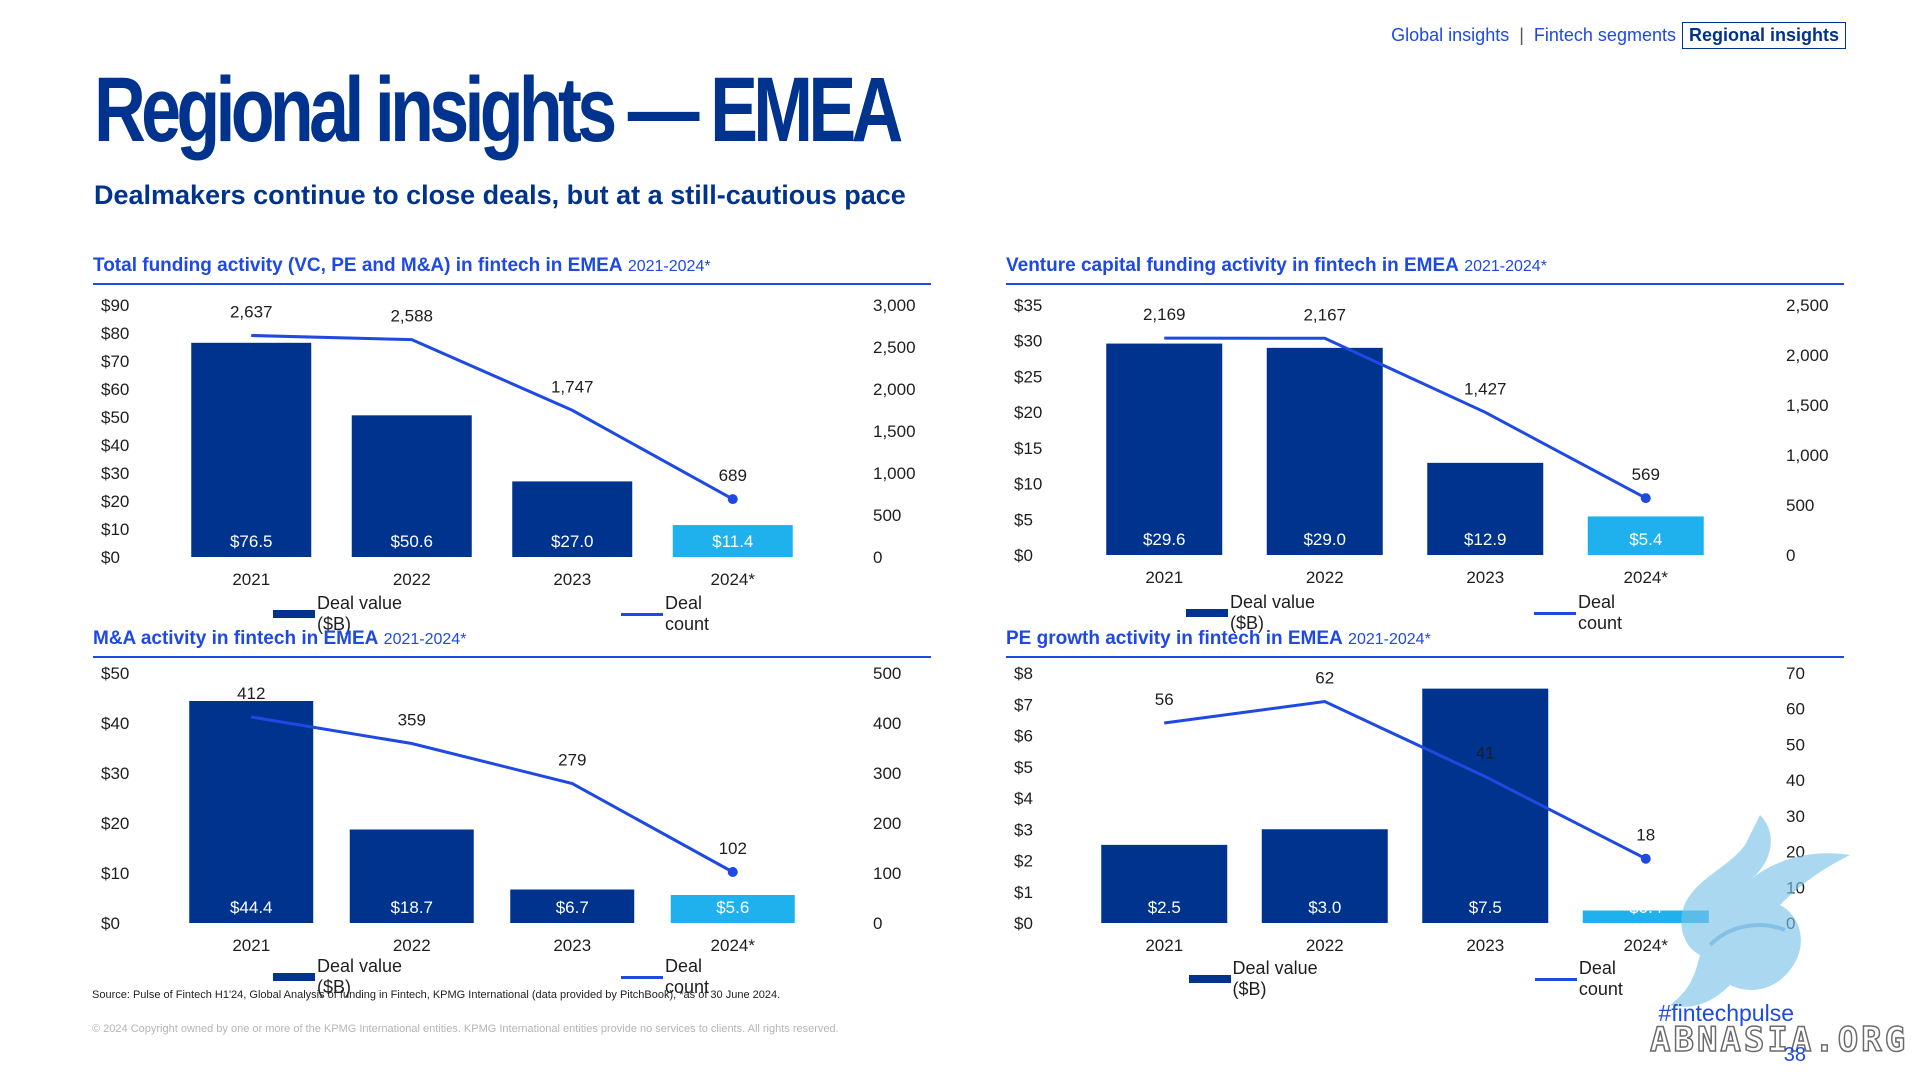  Describe the element at coordinates (1028, 376) in the screenshot. I see `left-axis-tick: $25` at that location.